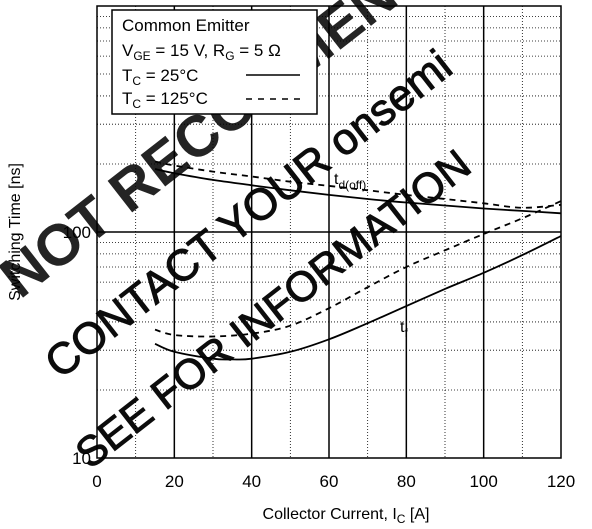  I want to click on annotation-tdoff: td(off), so click(350, 181).